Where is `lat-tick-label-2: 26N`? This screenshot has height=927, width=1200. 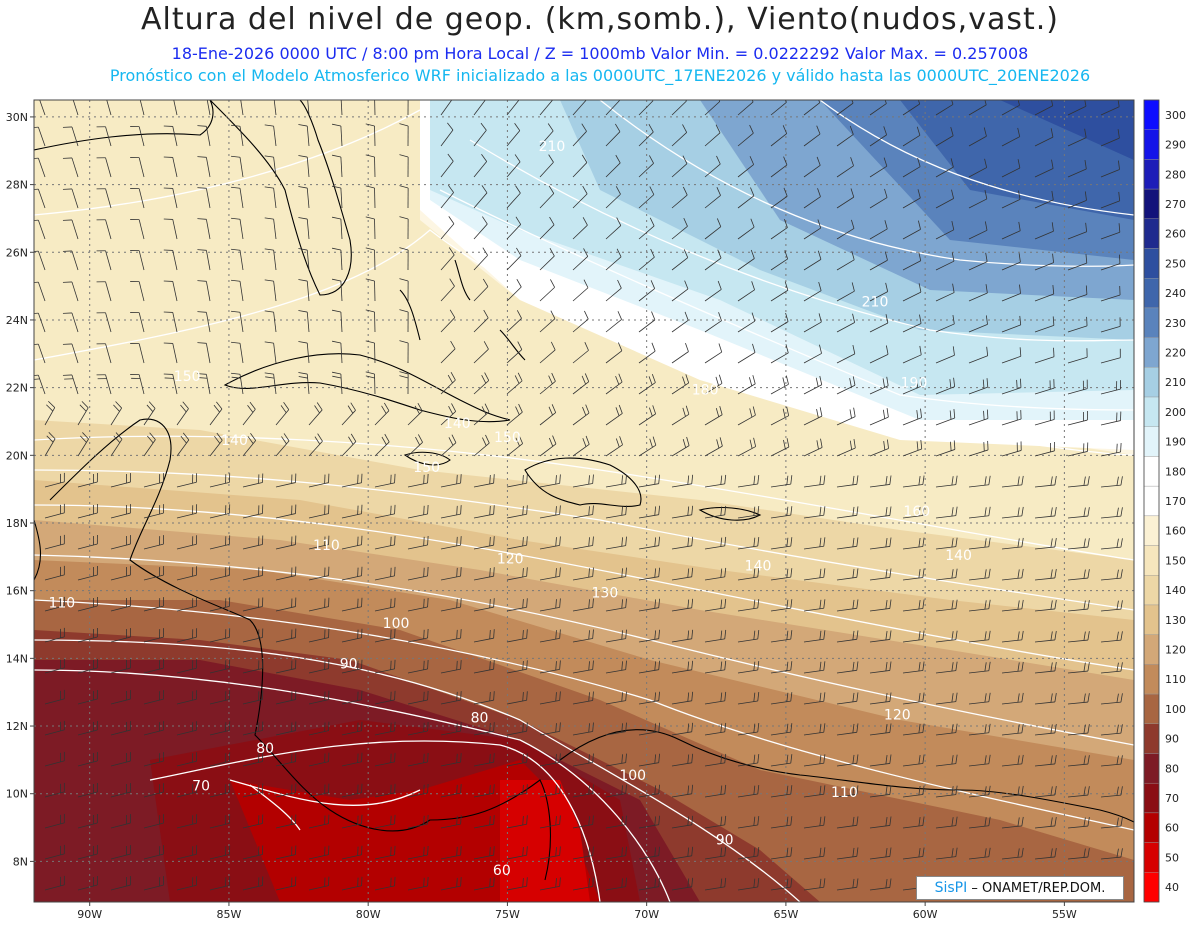
lat-tick-label-2: 26N is located at coordinates (17, 252).